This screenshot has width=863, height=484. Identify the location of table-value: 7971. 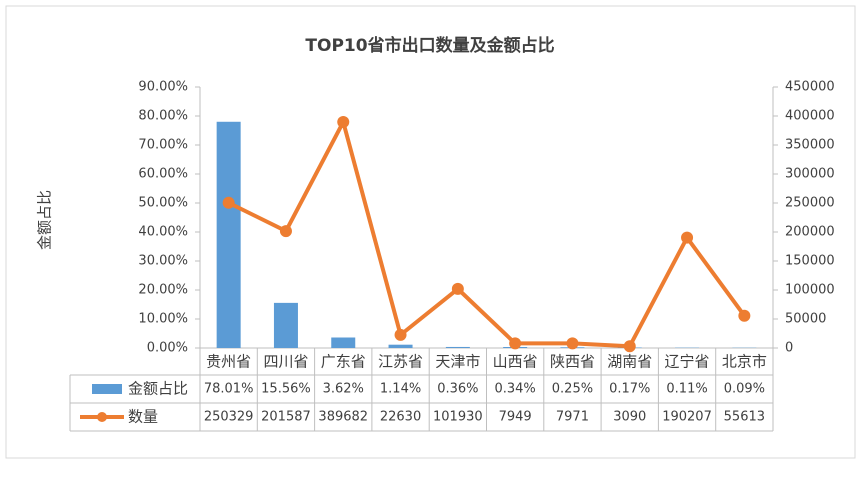
(572, 417).